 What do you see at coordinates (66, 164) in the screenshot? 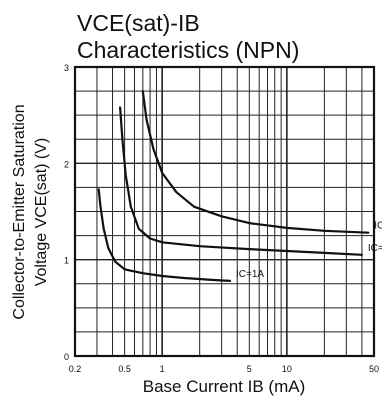
I see `y-tick-label: 2` at bounding box center [66, 164].